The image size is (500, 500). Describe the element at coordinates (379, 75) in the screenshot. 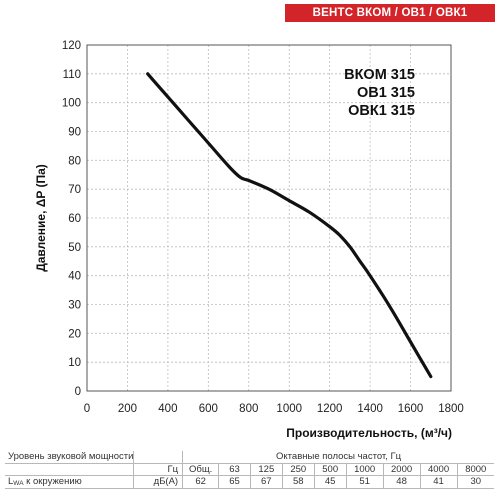

I see `model-label-1: ВКОМ 315` at that location.